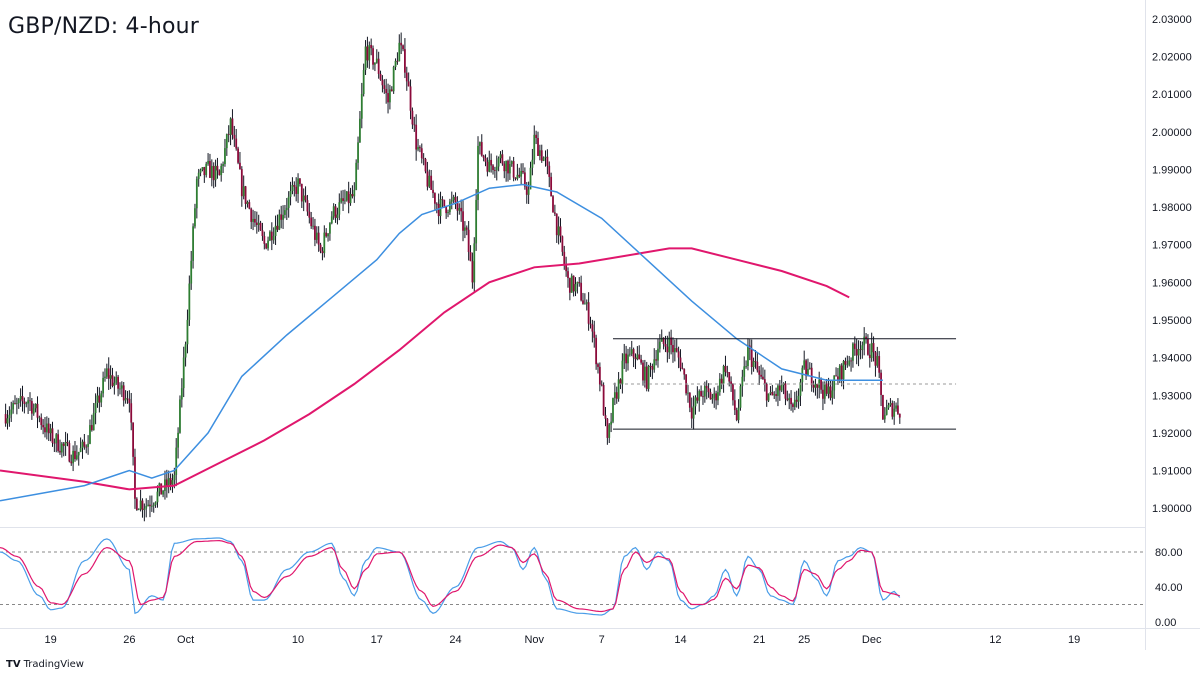 The height and width of the screenshot is (675, 1200). Describe the element at coordinates (602, 640) in the screenshot. I see `time-tick-label: 7` at that location.